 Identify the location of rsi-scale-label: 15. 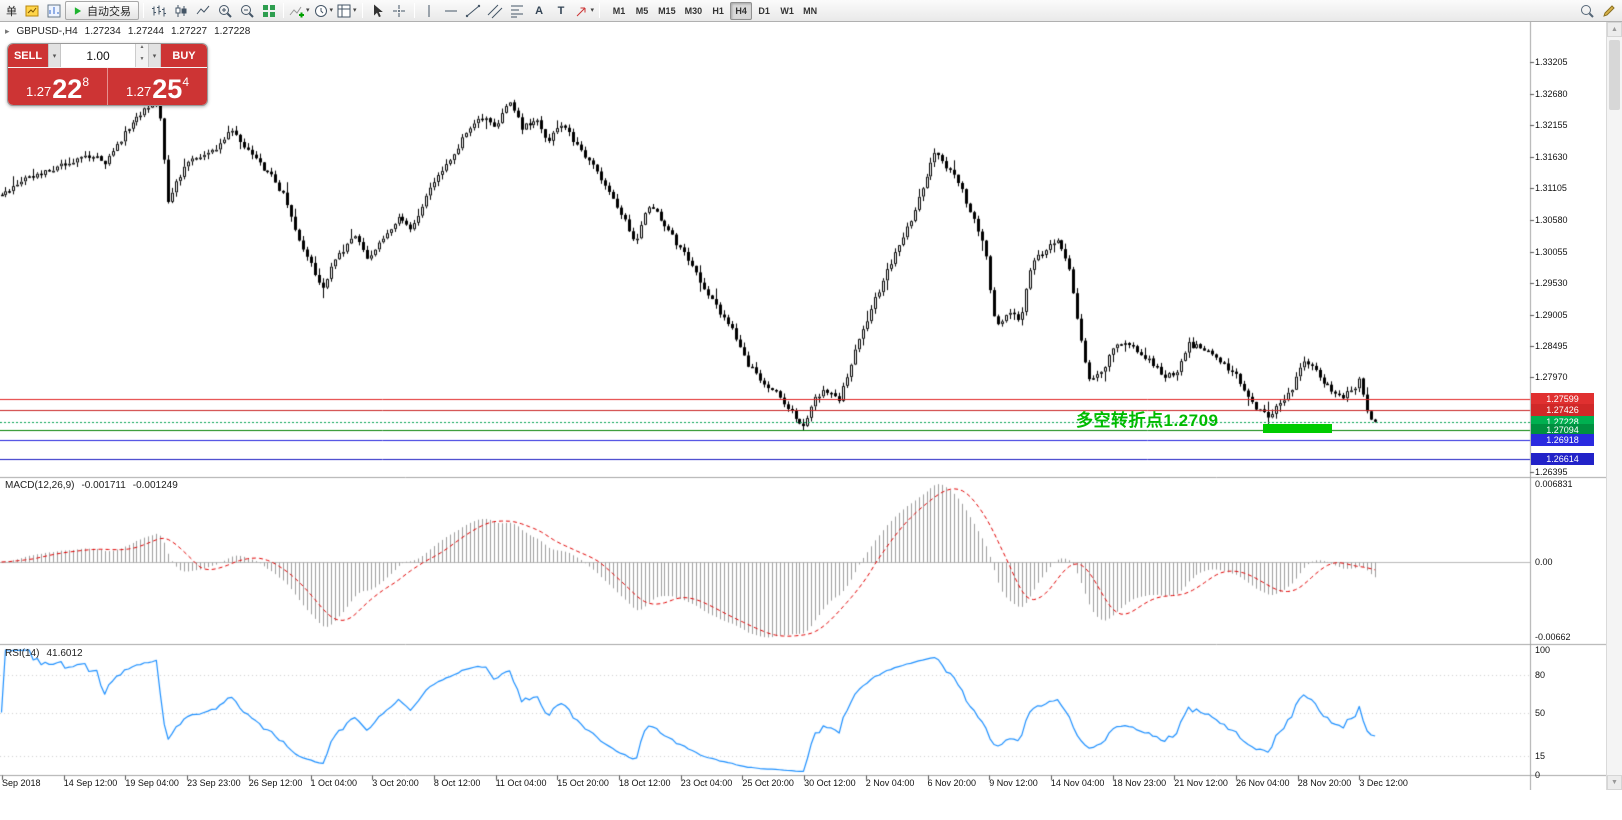
(1540, 756).